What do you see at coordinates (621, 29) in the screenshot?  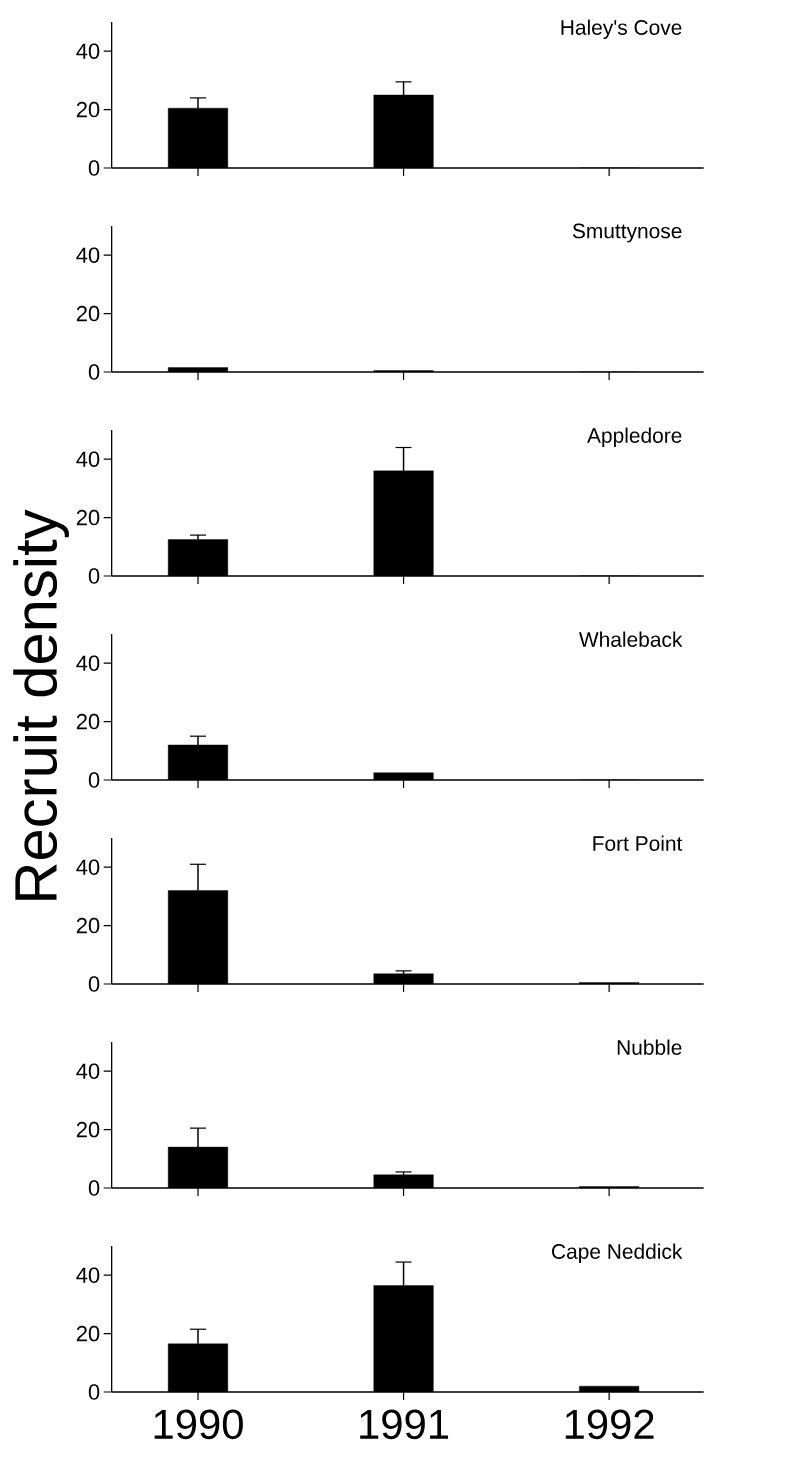 I see `chart-title: Haley's Cove` at bounding box center [621, 29].